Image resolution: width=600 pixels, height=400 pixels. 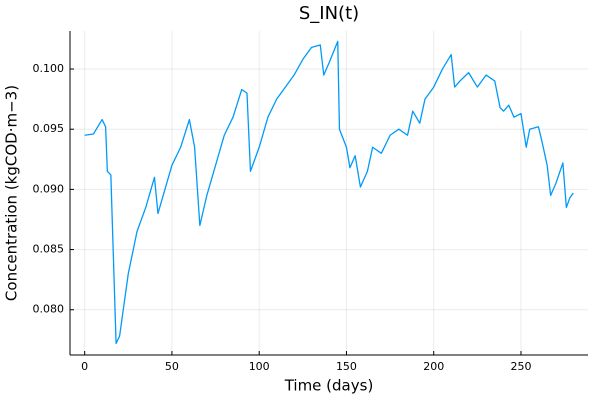 I want to click on x-tick-label: 50, so click(x=172, y=366).